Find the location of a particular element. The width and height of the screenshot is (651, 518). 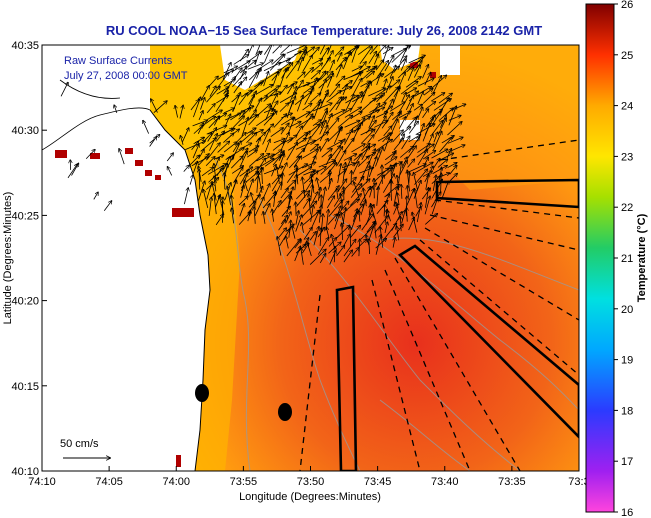

x-tick-label: 74:05 is located at coordinates (109, 482).